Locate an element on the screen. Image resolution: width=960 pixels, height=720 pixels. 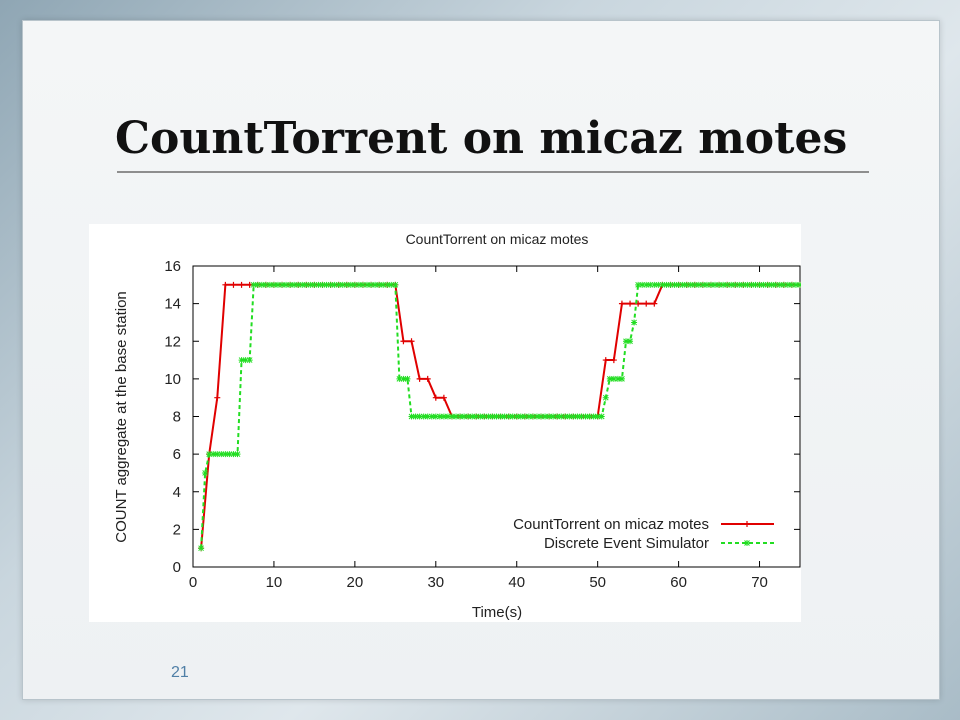
y-tick-label: 12 is located at coordinates (172, 341).